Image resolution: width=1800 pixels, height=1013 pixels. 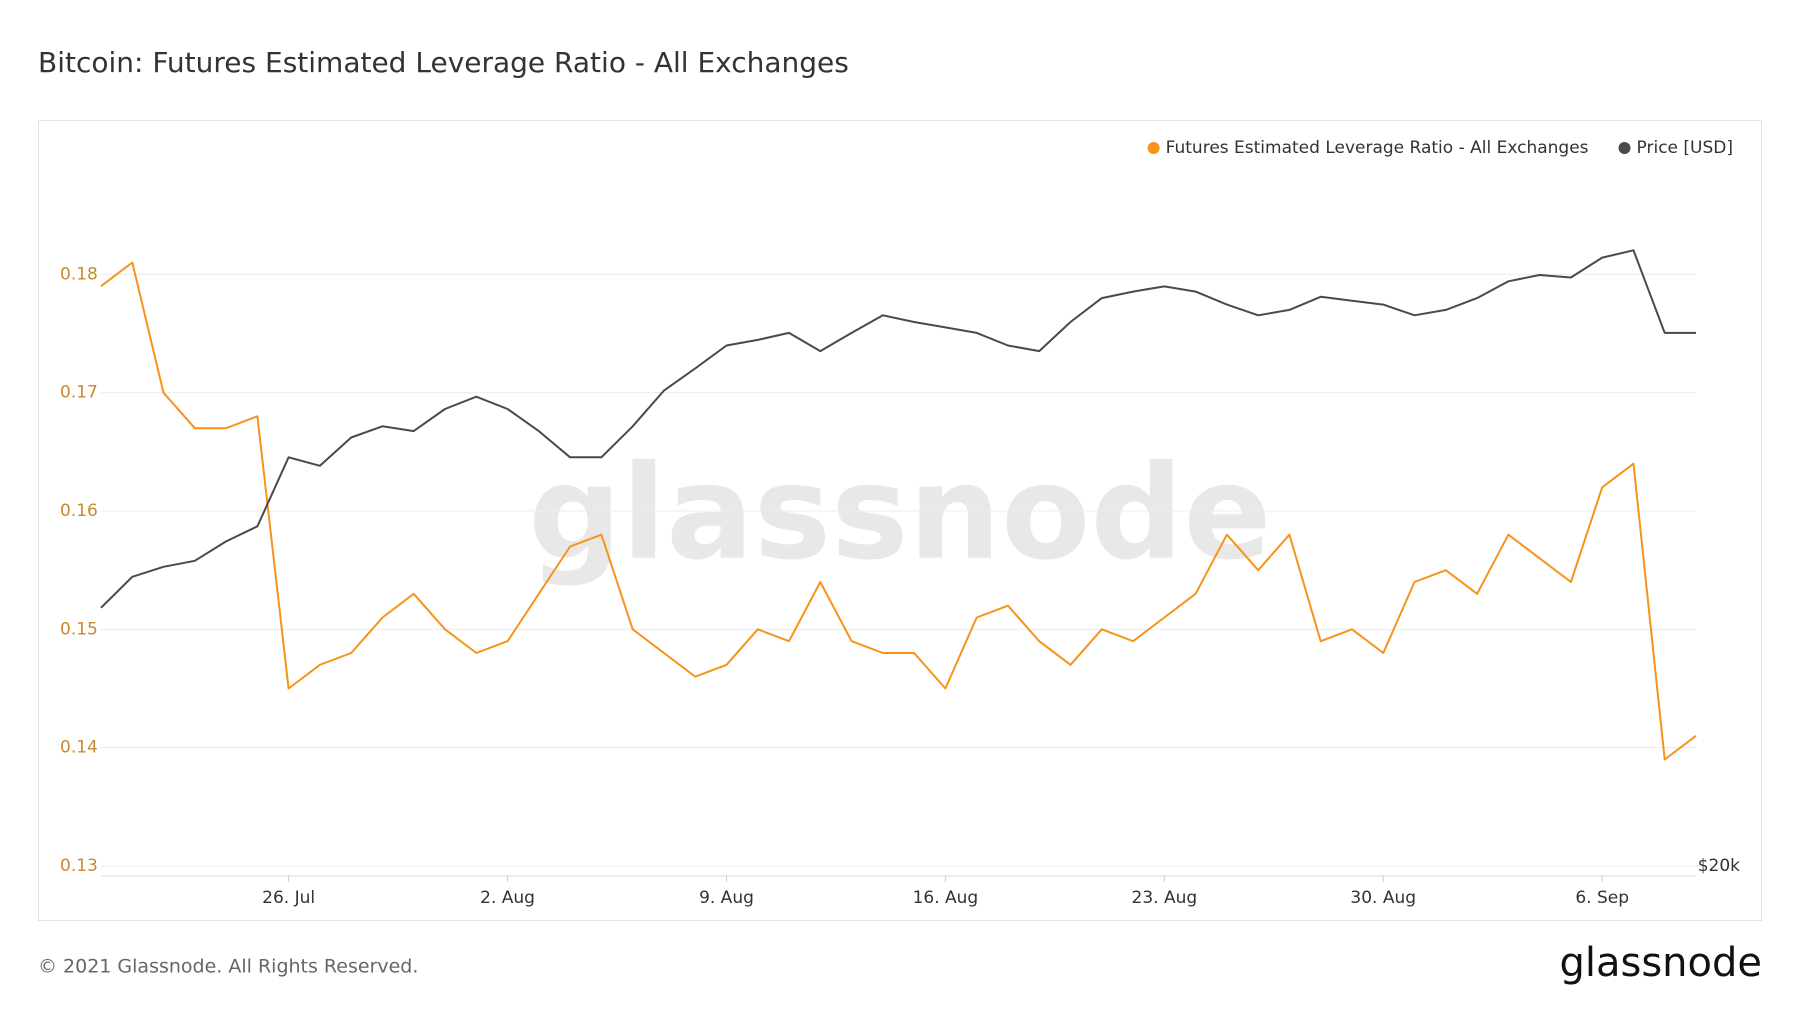 What do you see at coordinates (1685, 148) in the screenshot?
I see `legend-label: Price [USD]` at bounding box center [1685, 148].